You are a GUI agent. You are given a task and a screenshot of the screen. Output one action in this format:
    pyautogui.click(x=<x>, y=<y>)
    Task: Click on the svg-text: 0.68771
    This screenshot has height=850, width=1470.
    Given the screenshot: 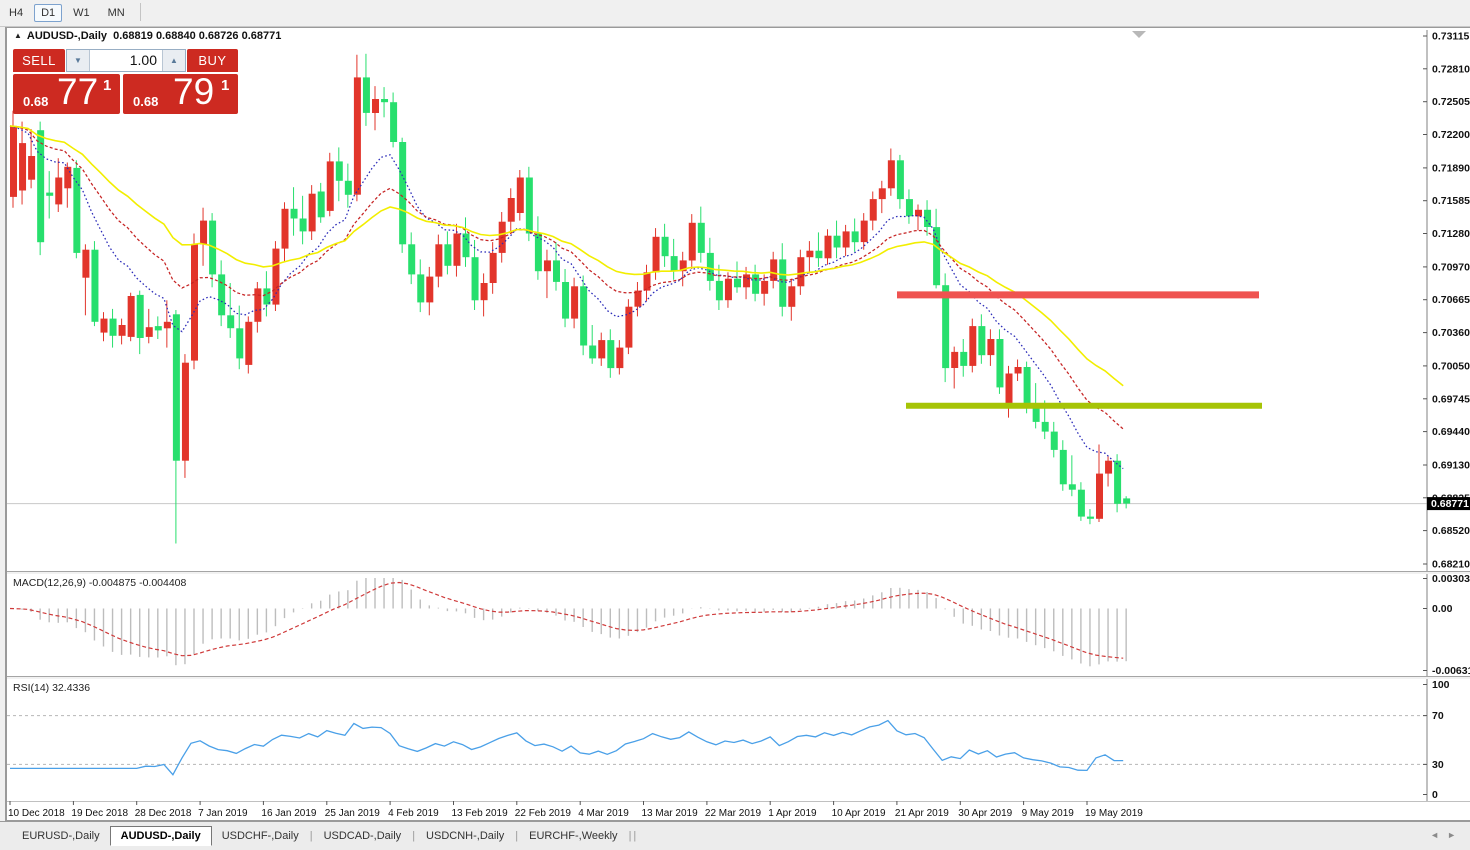 What is the action you would take?
    pyautogui.click(x=1450, y=504)
    